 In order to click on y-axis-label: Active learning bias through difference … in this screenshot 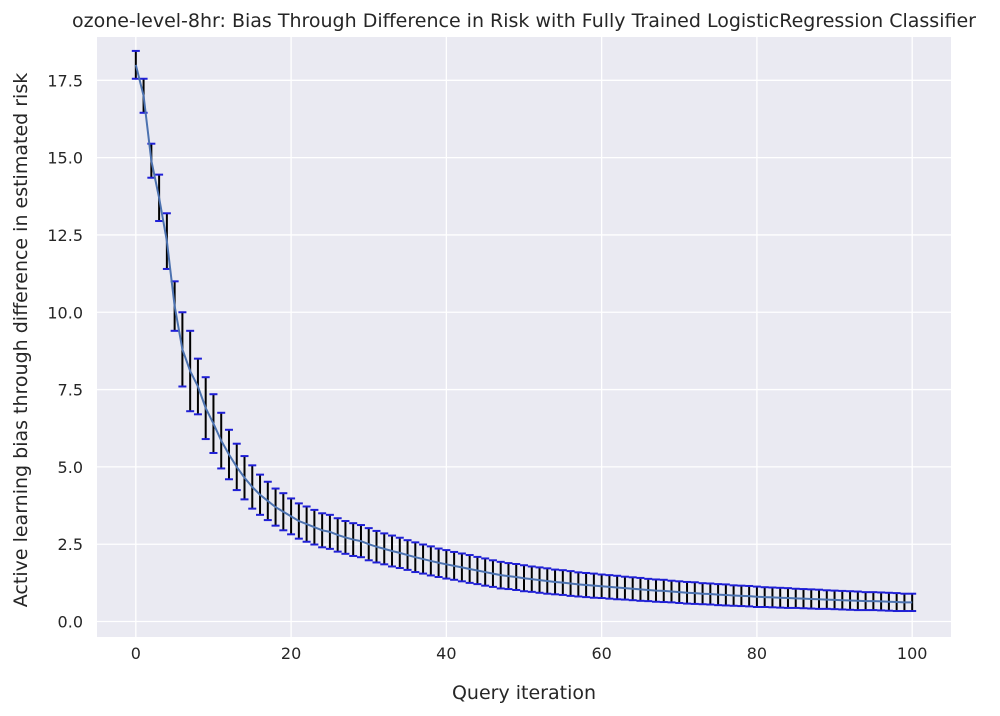, I will do `click(21, 340)`.